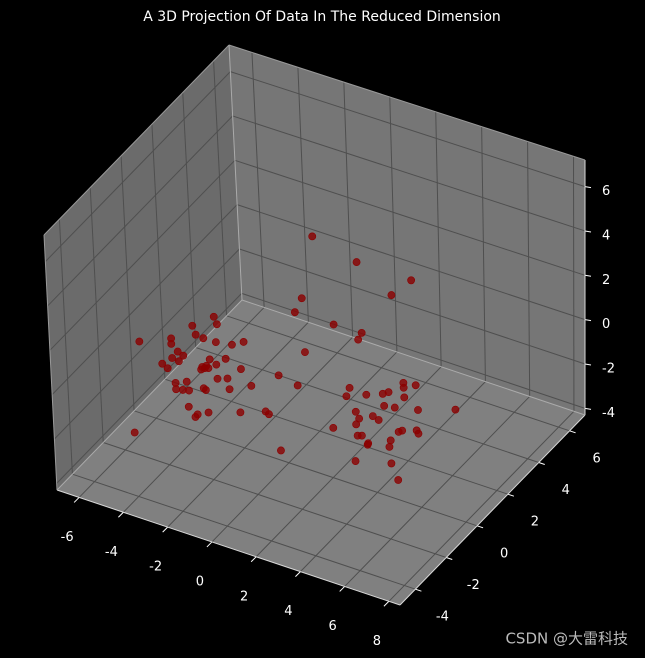  What do you see at coordinates (606, 280) in the screenshot?
I see `z-tick-label: 2` at bounding box center [606, 280].